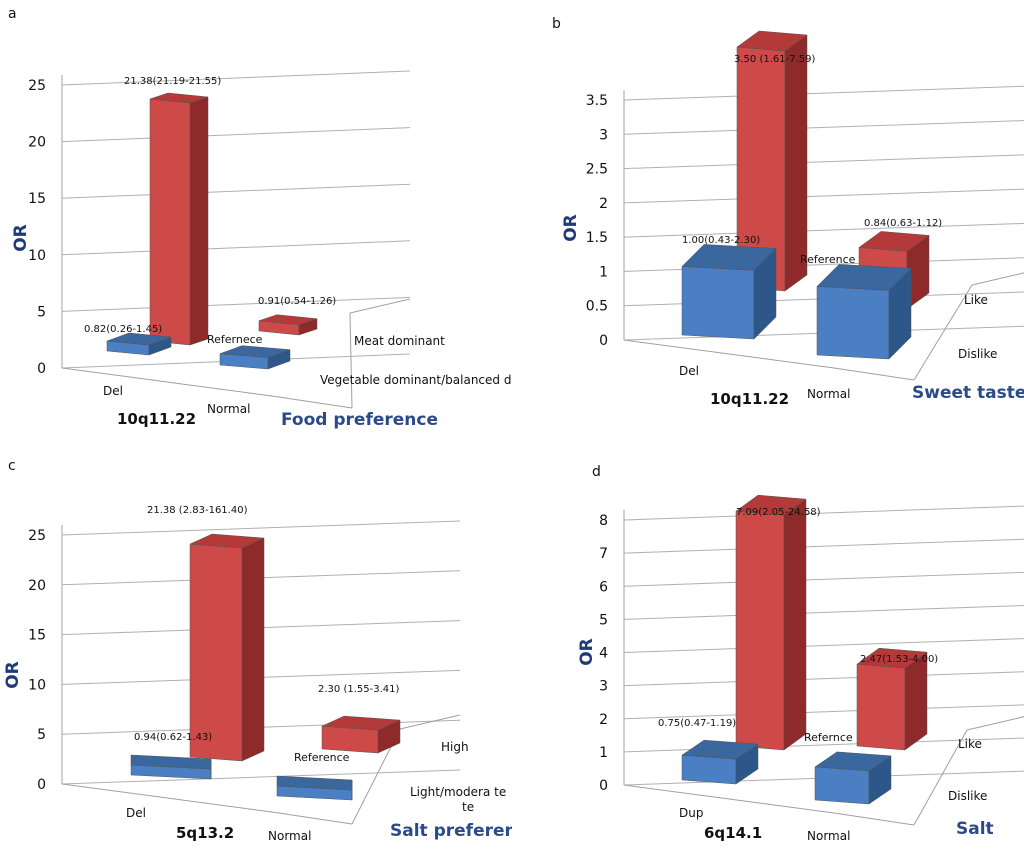 This screenshot has width=1024, height=851. Describe the element at coordinates (975, 829) in the screenshot. I see `series-axis-title: Salt` at that location.